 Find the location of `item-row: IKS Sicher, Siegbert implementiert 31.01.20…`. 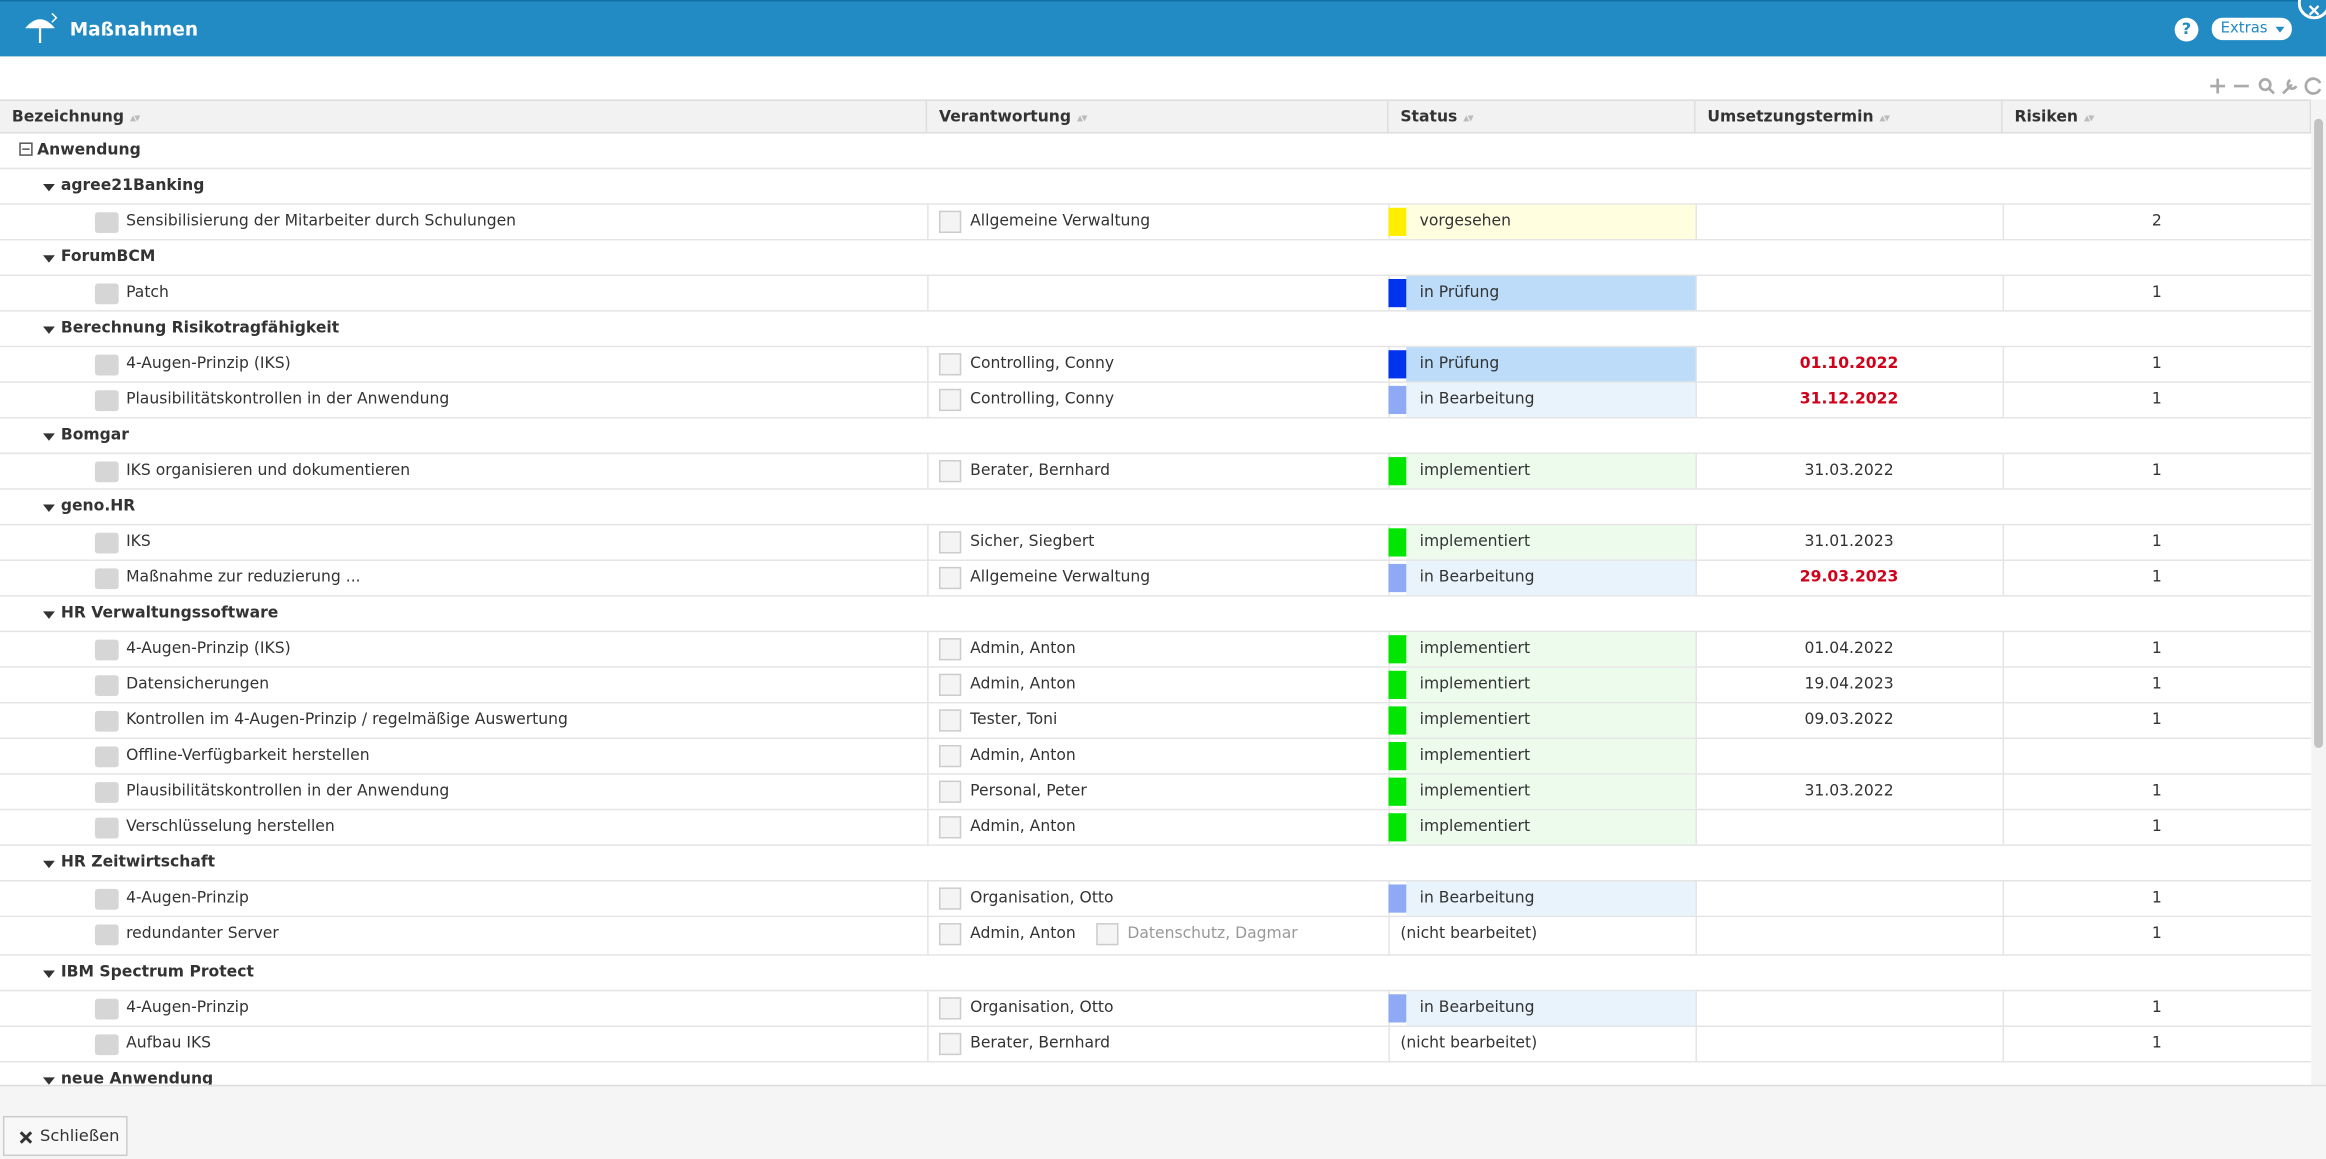

item-row: IKS Sicher, Siegbert implementiert 31.01.20… is located at coordinates (1156, 543).